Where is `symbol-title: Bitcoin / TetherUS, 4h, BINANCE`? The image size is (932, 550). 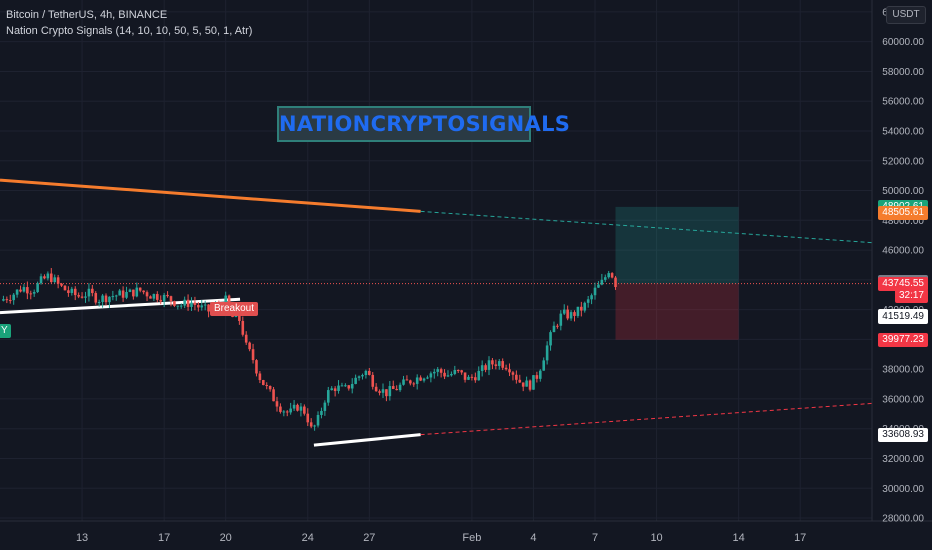 symbol-title: Bitcoin / TetherUS, 4h, BINANCE is located at coordinates (87, 15).